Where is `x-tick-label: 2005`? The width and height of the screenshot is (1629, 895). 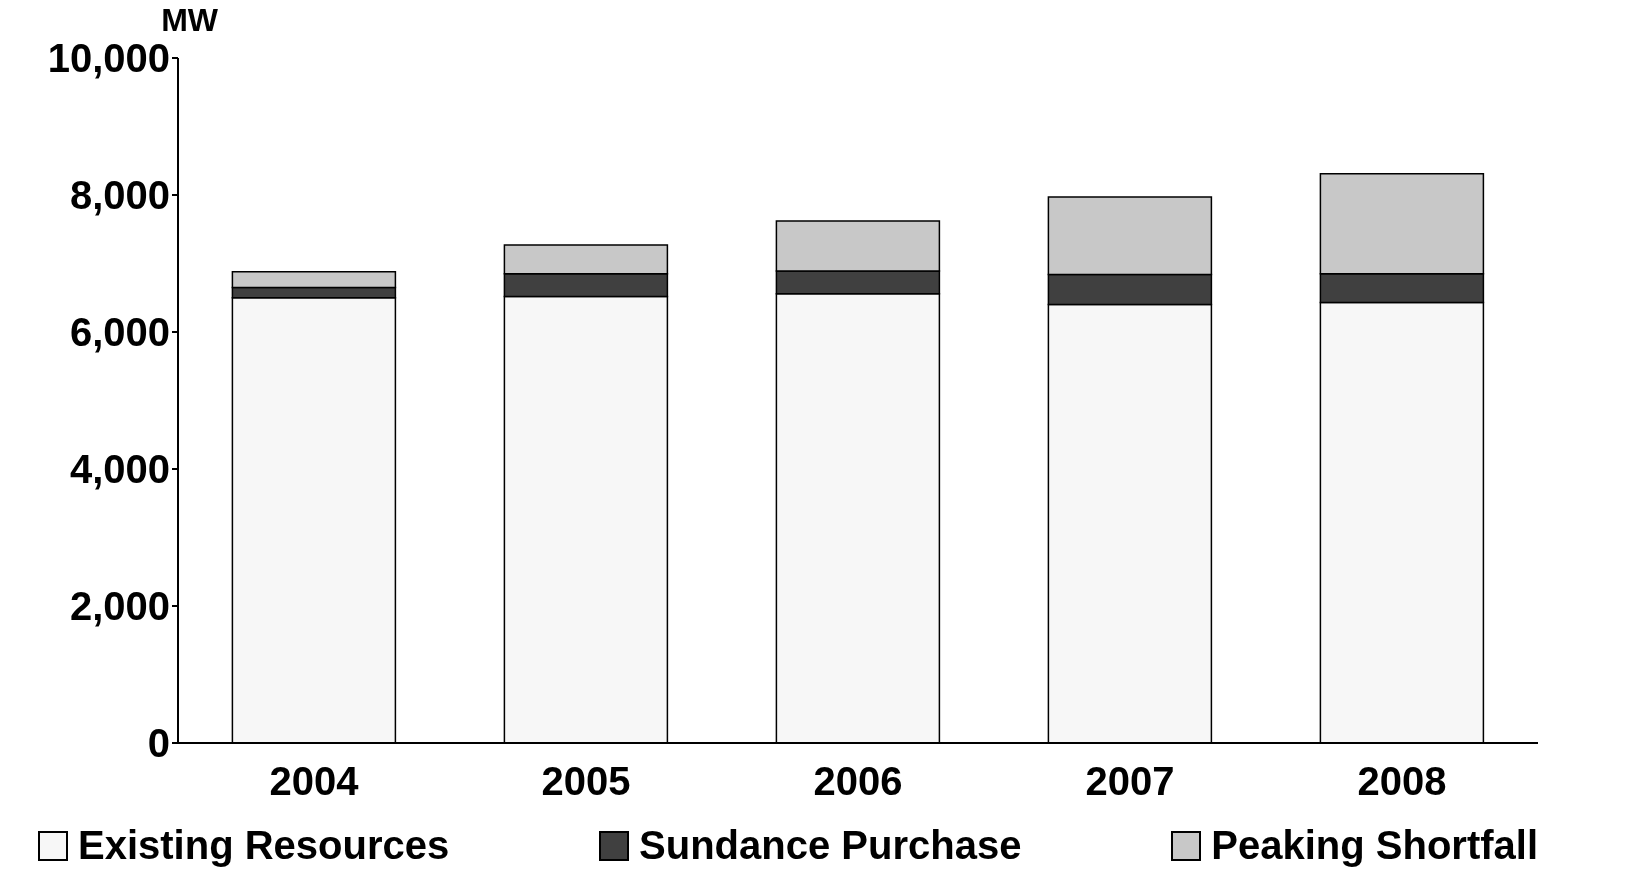
x-tick-label: 2005 is located at coordinates (586, 781).